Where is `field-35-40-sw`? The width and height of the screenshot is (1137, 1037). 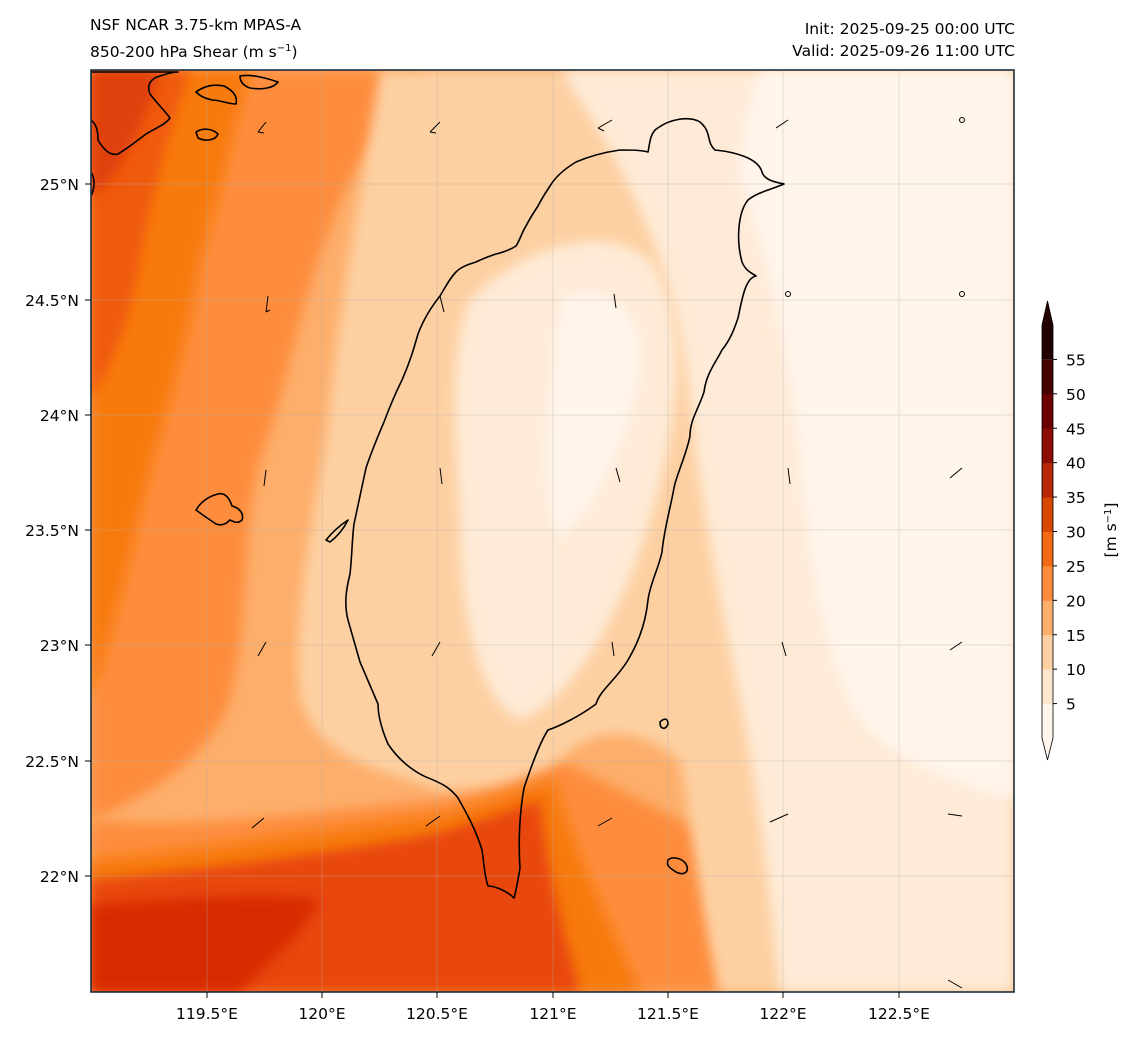
field-35-40-sw is located at coordinates (205, 943).